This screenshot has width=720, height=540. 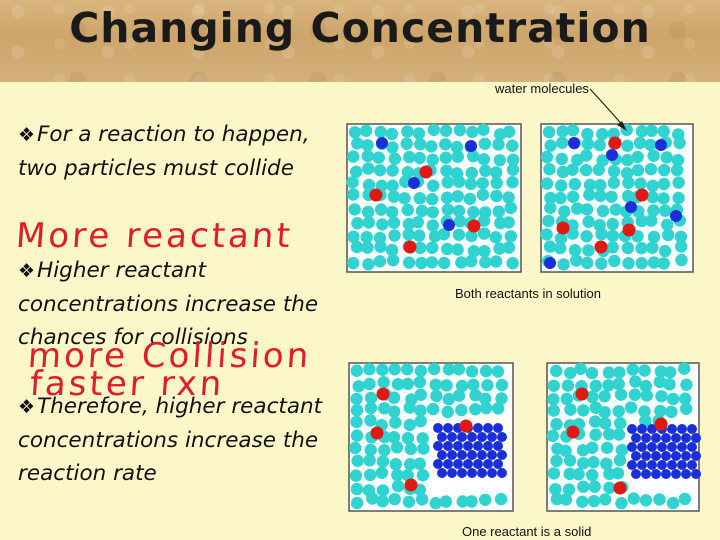 What do you see at coordinates (527, 531) in the screenshot?
I see `bottom-figure-caption: One reactant is a solid` at bounding box center [527, 531].